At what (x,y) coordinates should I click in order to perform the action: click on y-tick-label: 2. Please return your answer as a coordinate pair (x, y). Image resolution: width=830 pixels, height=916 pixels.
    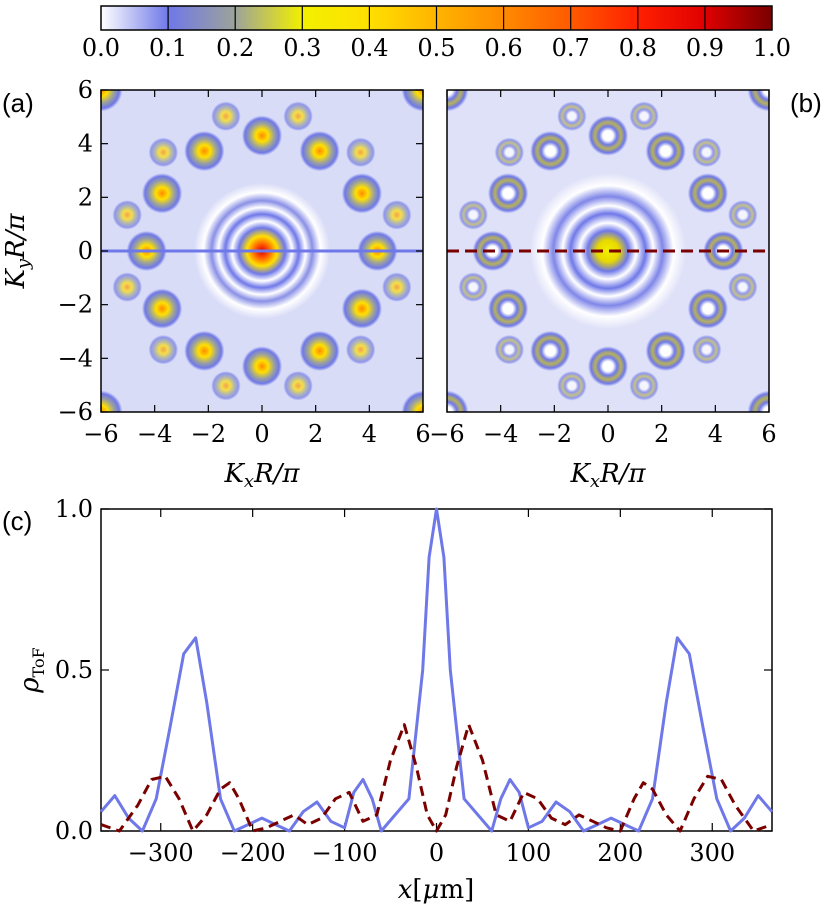
    Looking at the image, I should click on (85, 197).